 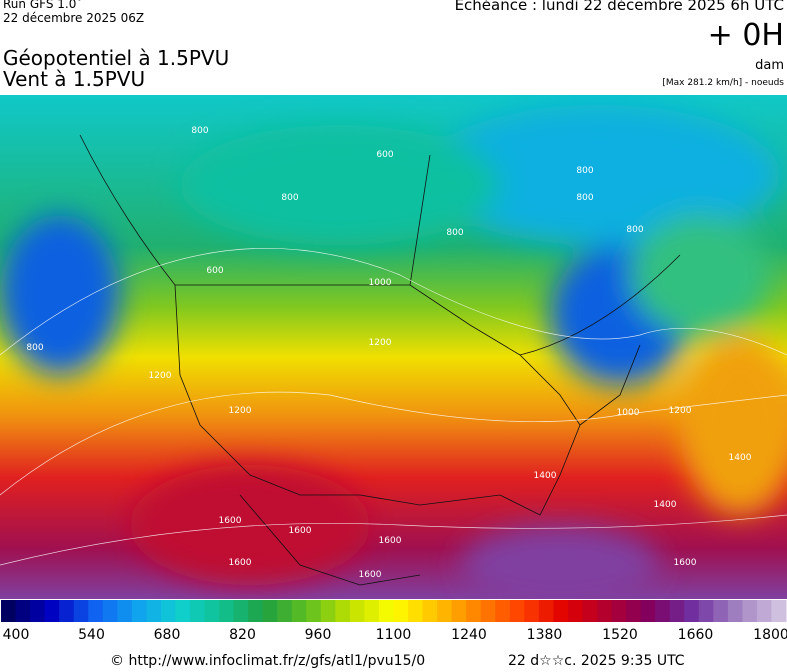 I want to click on colorbar-label: 680, so click(x=167, y=635).